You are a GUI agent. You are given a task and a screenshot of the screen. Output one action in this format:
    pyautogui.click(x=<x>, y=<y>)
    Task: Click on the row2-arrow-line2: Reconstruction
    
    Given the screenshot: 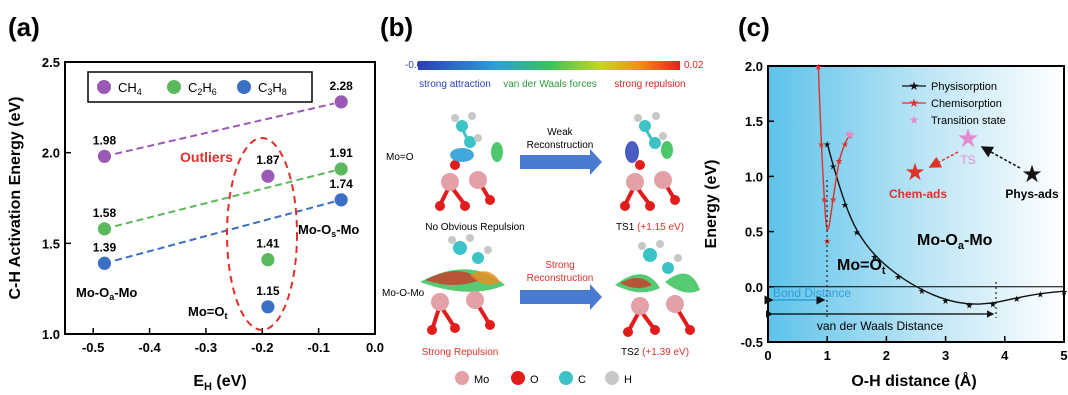 What is the action you would take?
    pyautogui.click(x=560, y=278)
    